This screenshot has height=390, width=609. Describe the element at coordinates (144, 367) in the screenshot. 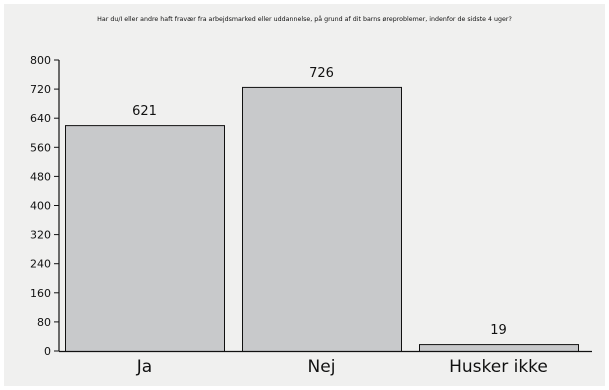

I see `category-label: Ja` at that location.